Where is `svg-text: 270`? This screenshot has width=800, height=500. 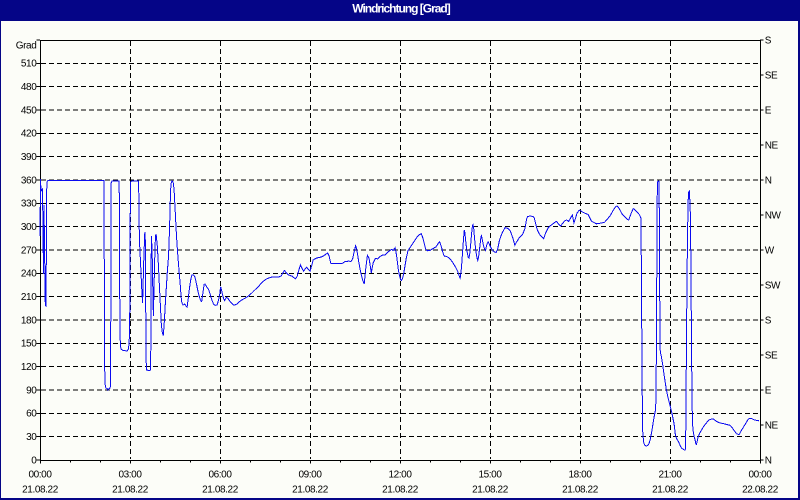
svg-text: 270 is located at coordinates (29, 250).